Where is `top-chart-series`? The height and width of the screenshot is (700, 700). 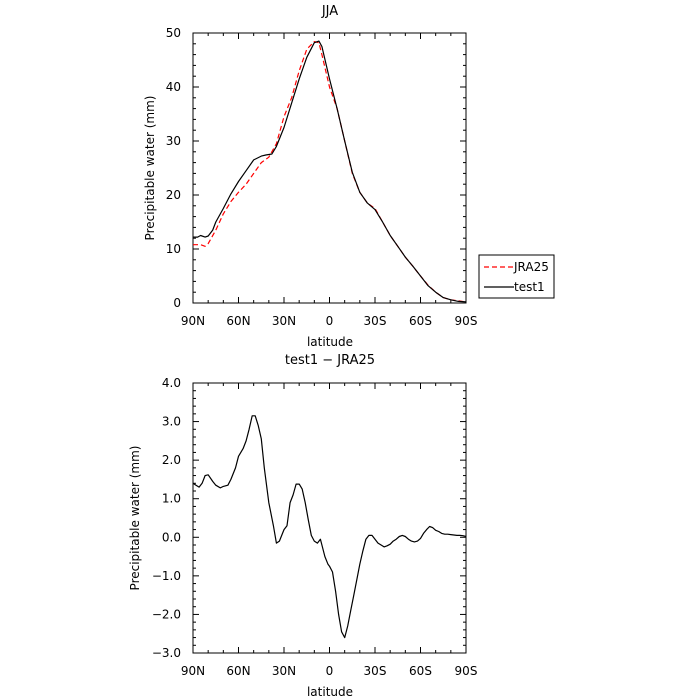
top-chart-series is located at coordinates (330, 171).